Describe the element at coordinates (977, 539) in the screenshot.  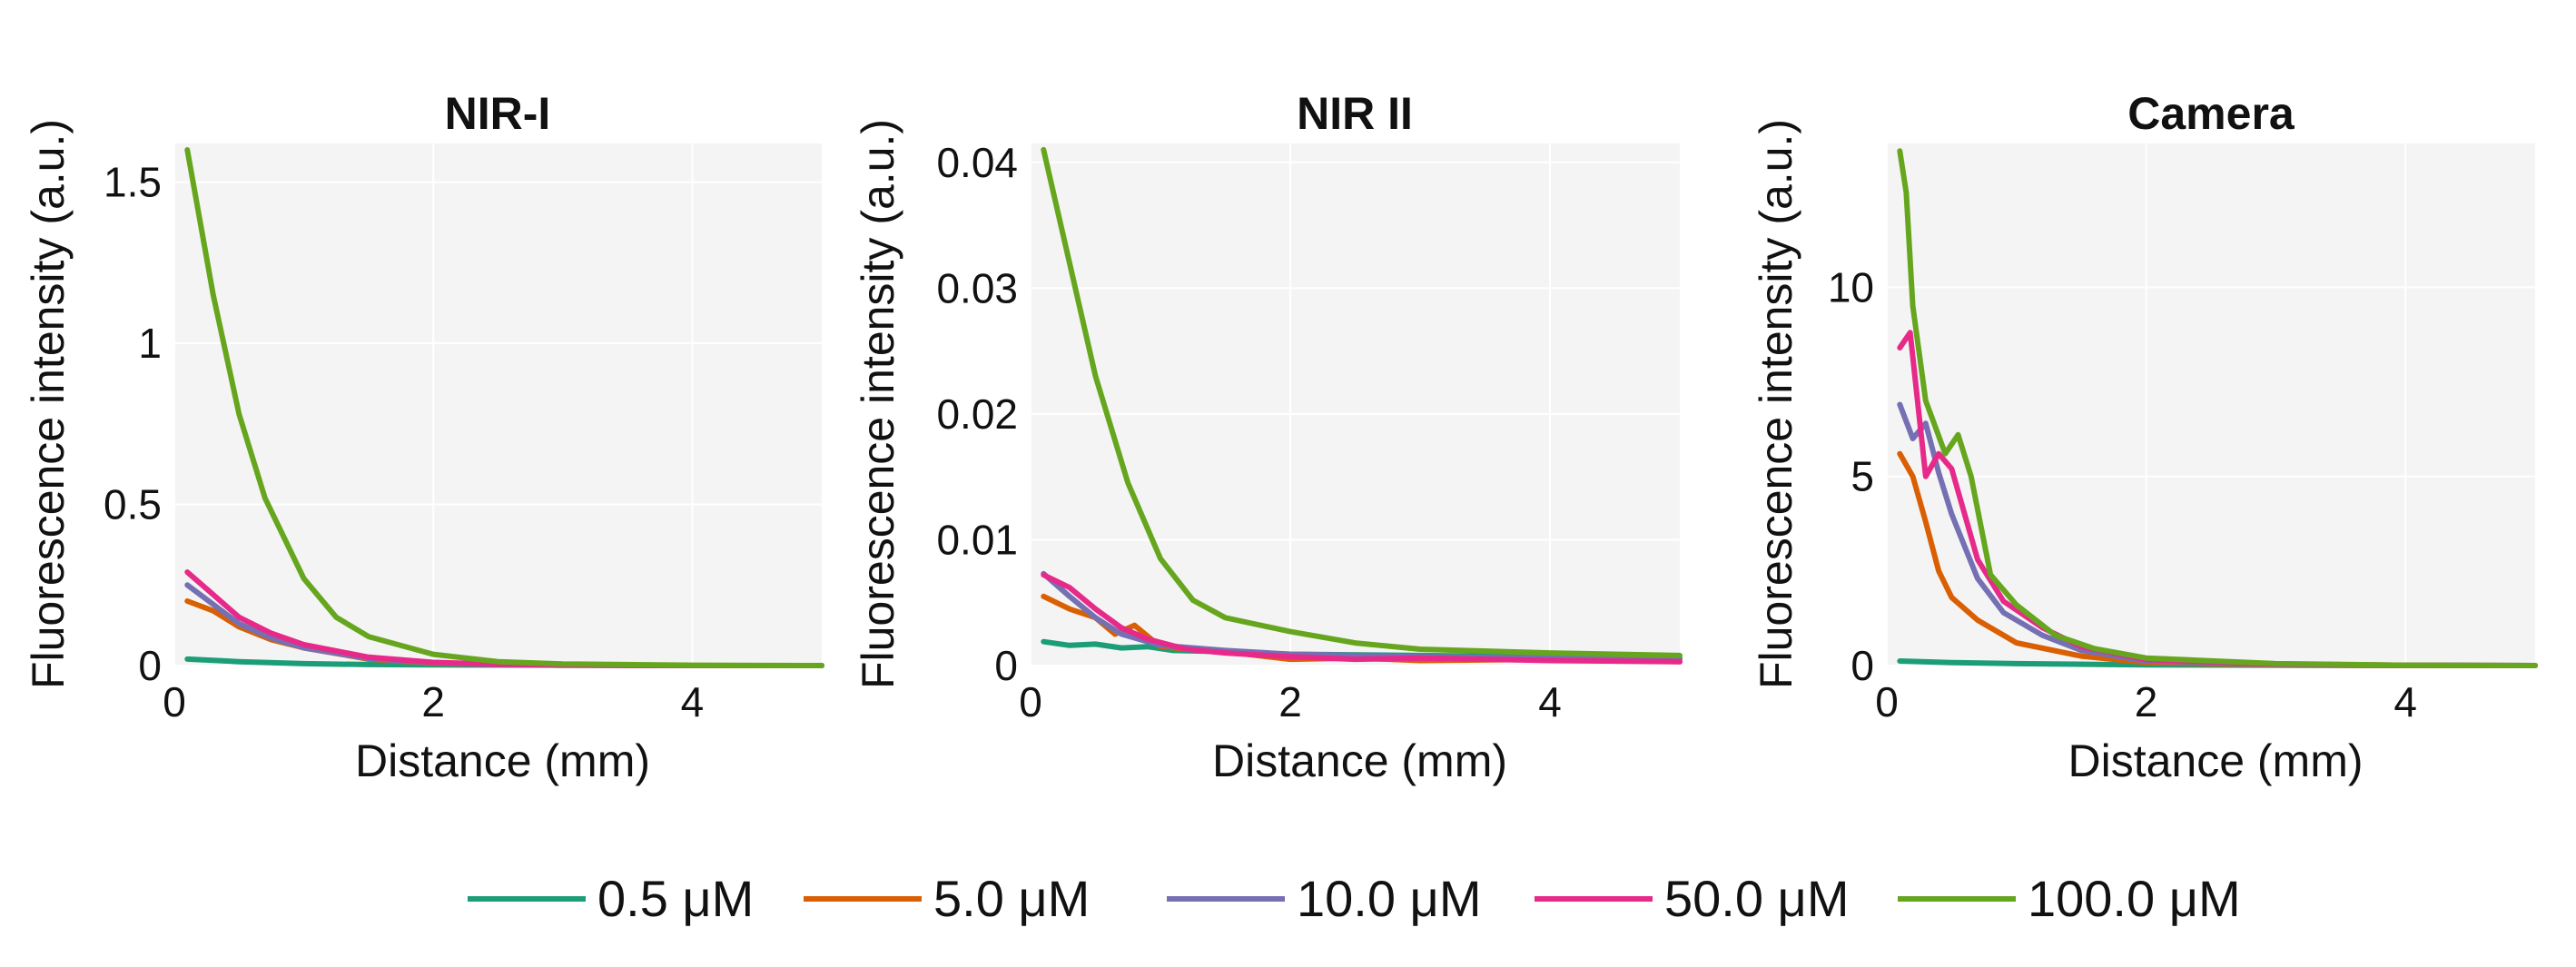
I see `y-tick-label: 0.01` at that location.